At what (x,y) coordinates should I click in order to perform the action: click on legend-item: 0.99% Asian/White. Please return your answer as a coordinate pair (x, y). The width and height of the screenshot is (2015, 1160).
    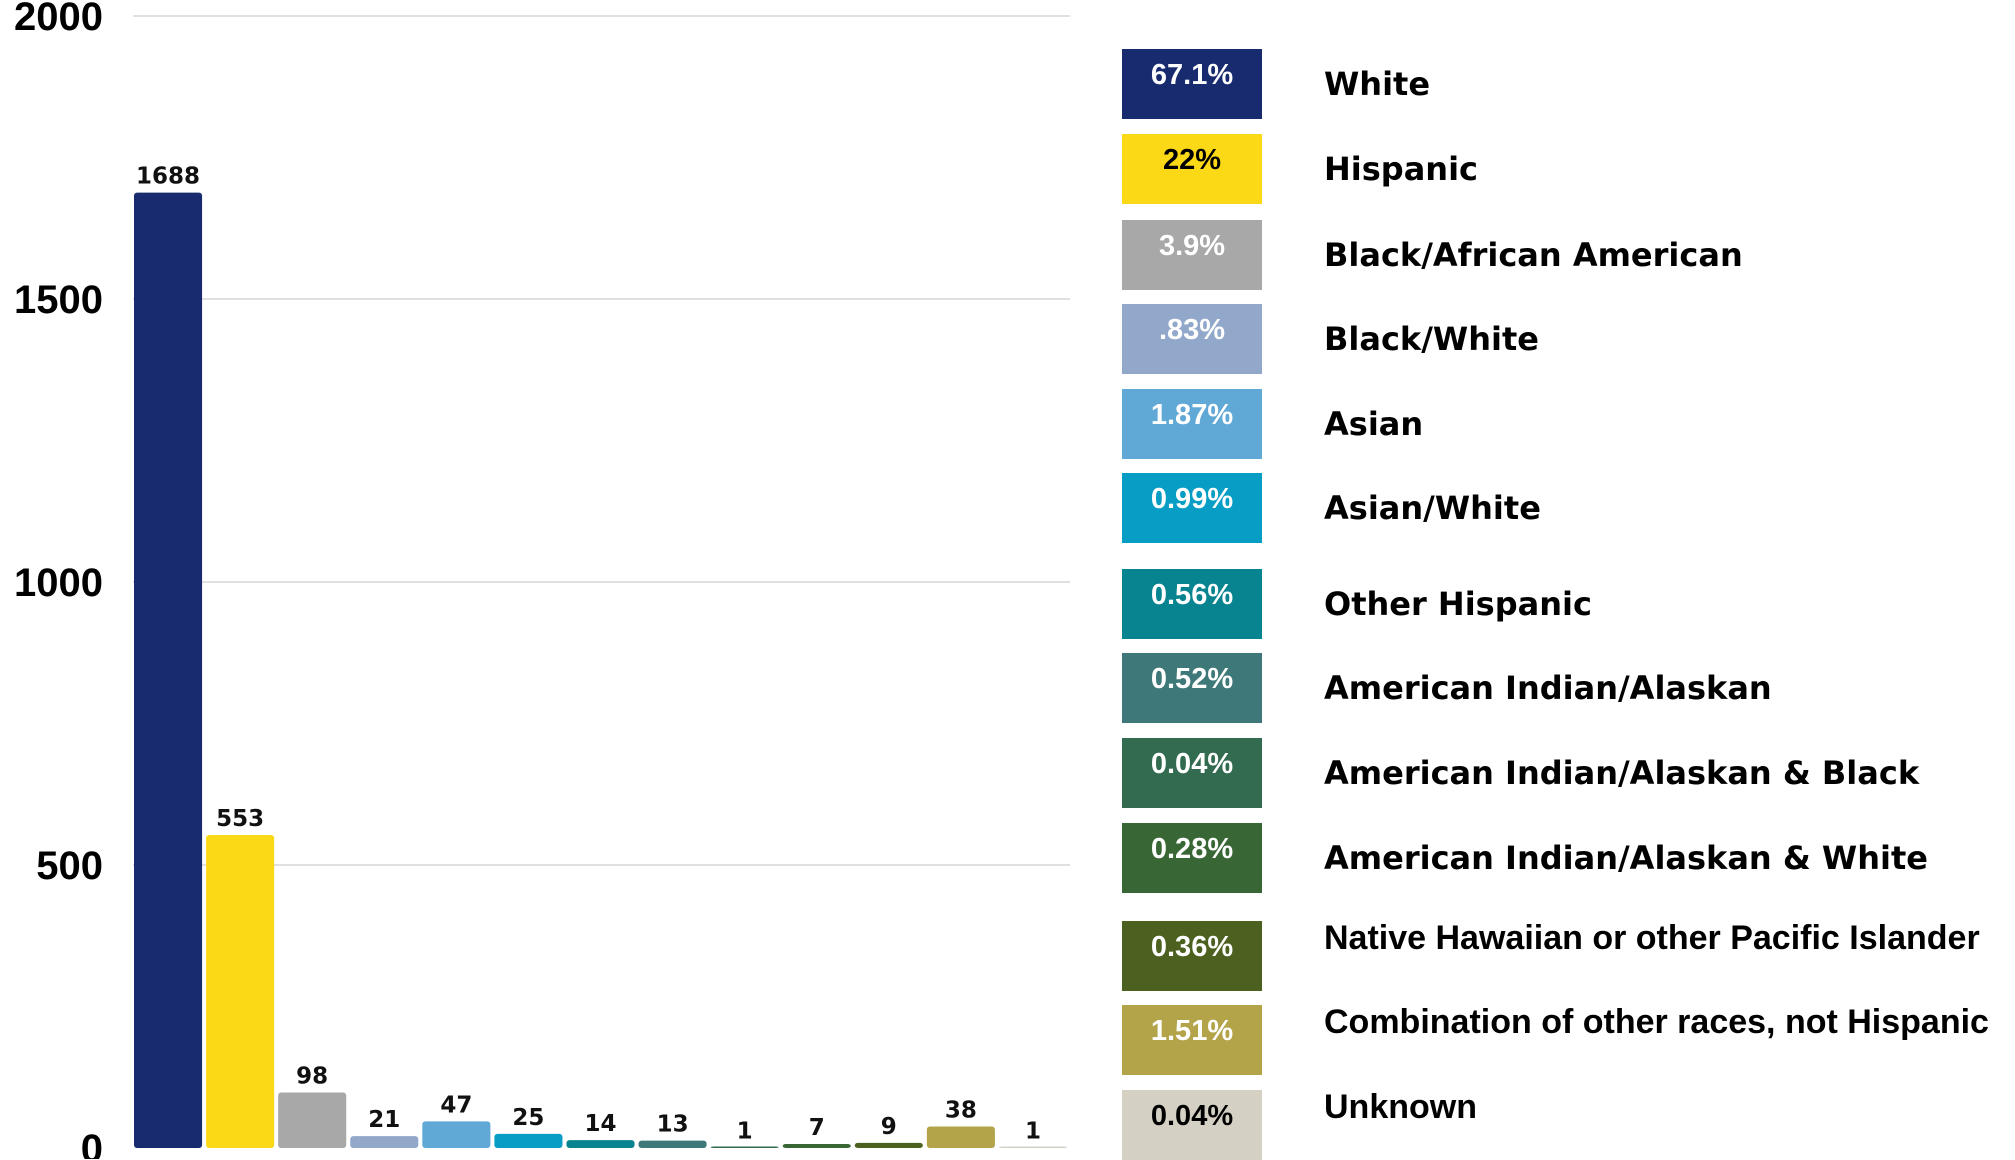
    Looking at the image, I should click on (1568, 508).